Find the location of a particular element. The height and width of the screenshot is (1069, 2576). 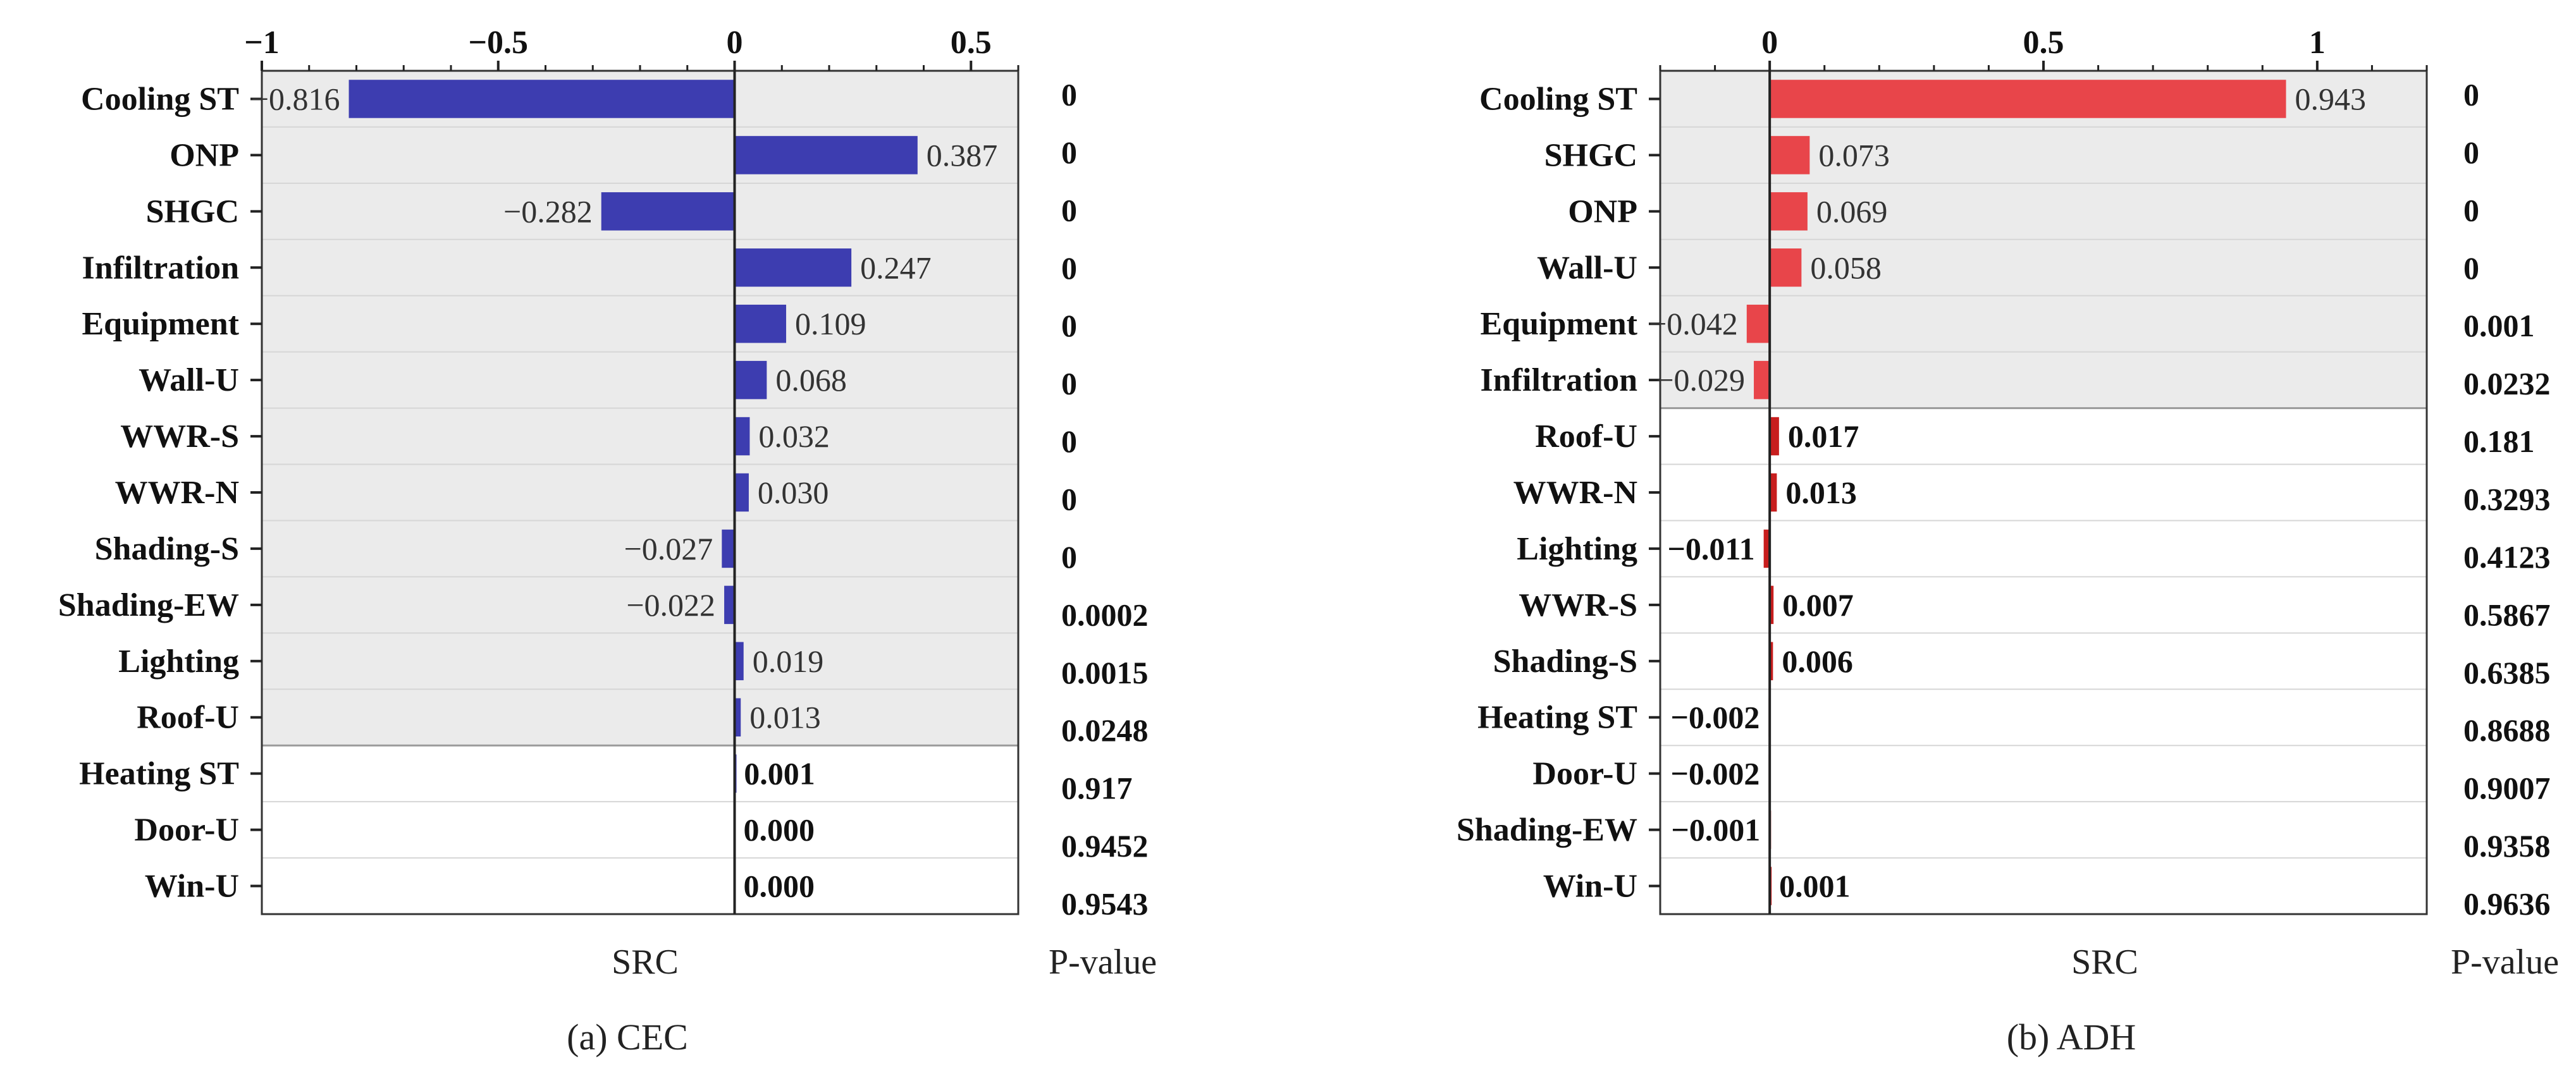

p-value: 0.6385 is located at coordinates (2507, 672).